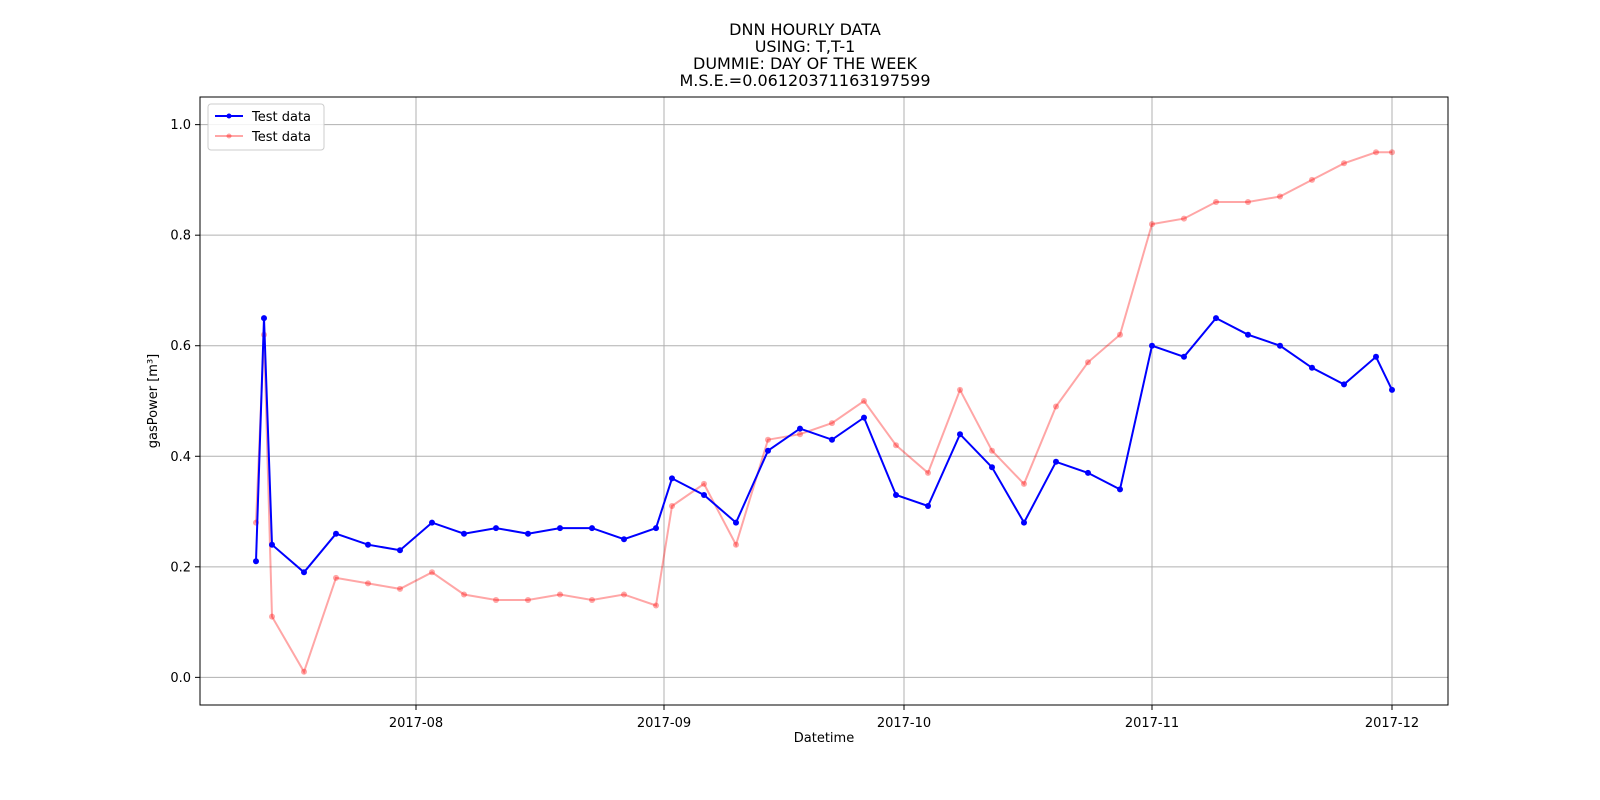 The image size is (1600, 800). What do you see at coordinates (180, 236) in the screenshot?
I see `y-tick-label: 0.8` at bounding box center [180, 236].